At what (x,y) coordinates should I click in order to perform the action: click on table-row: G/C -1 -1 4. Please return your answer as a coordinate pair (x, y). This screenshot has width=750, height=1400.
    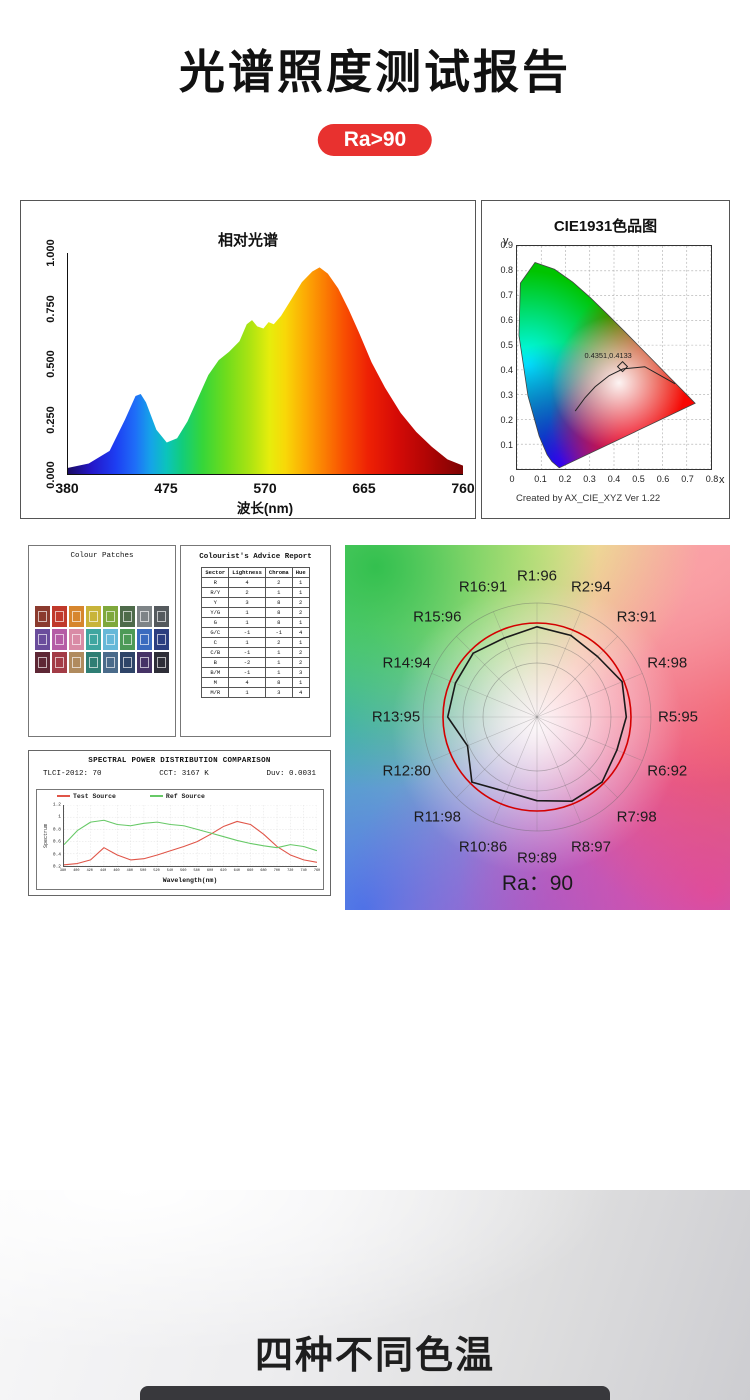
    Looking at the image, I should click on (255, 632).